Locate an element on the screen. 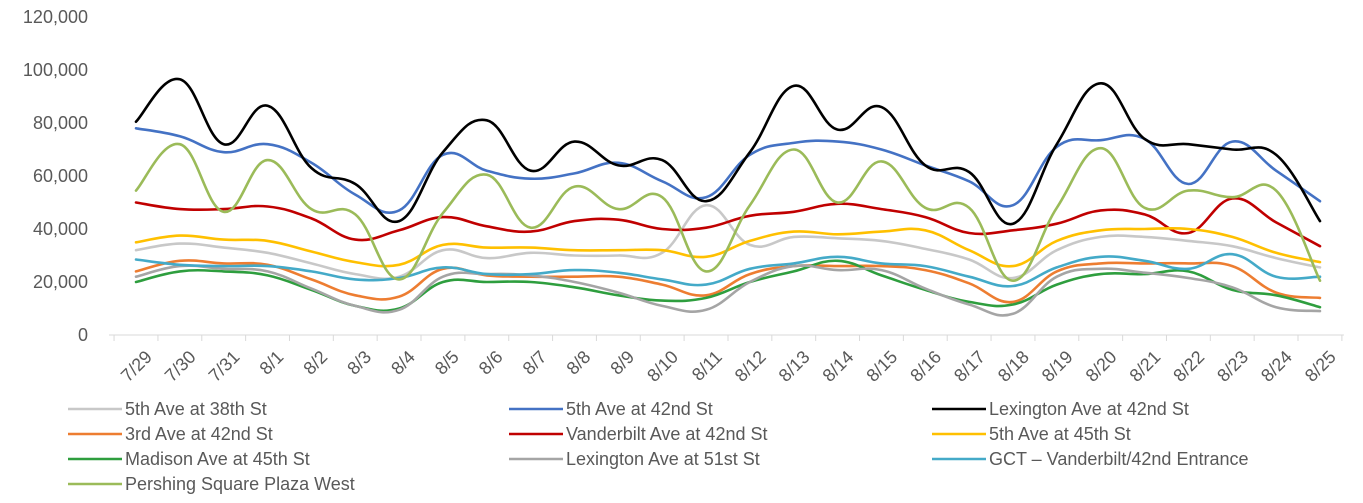 The height and width of the screenshot is (503, 1363). legend-label: Lexington Ave at 42nd St is located at coordinates (1089, 409).